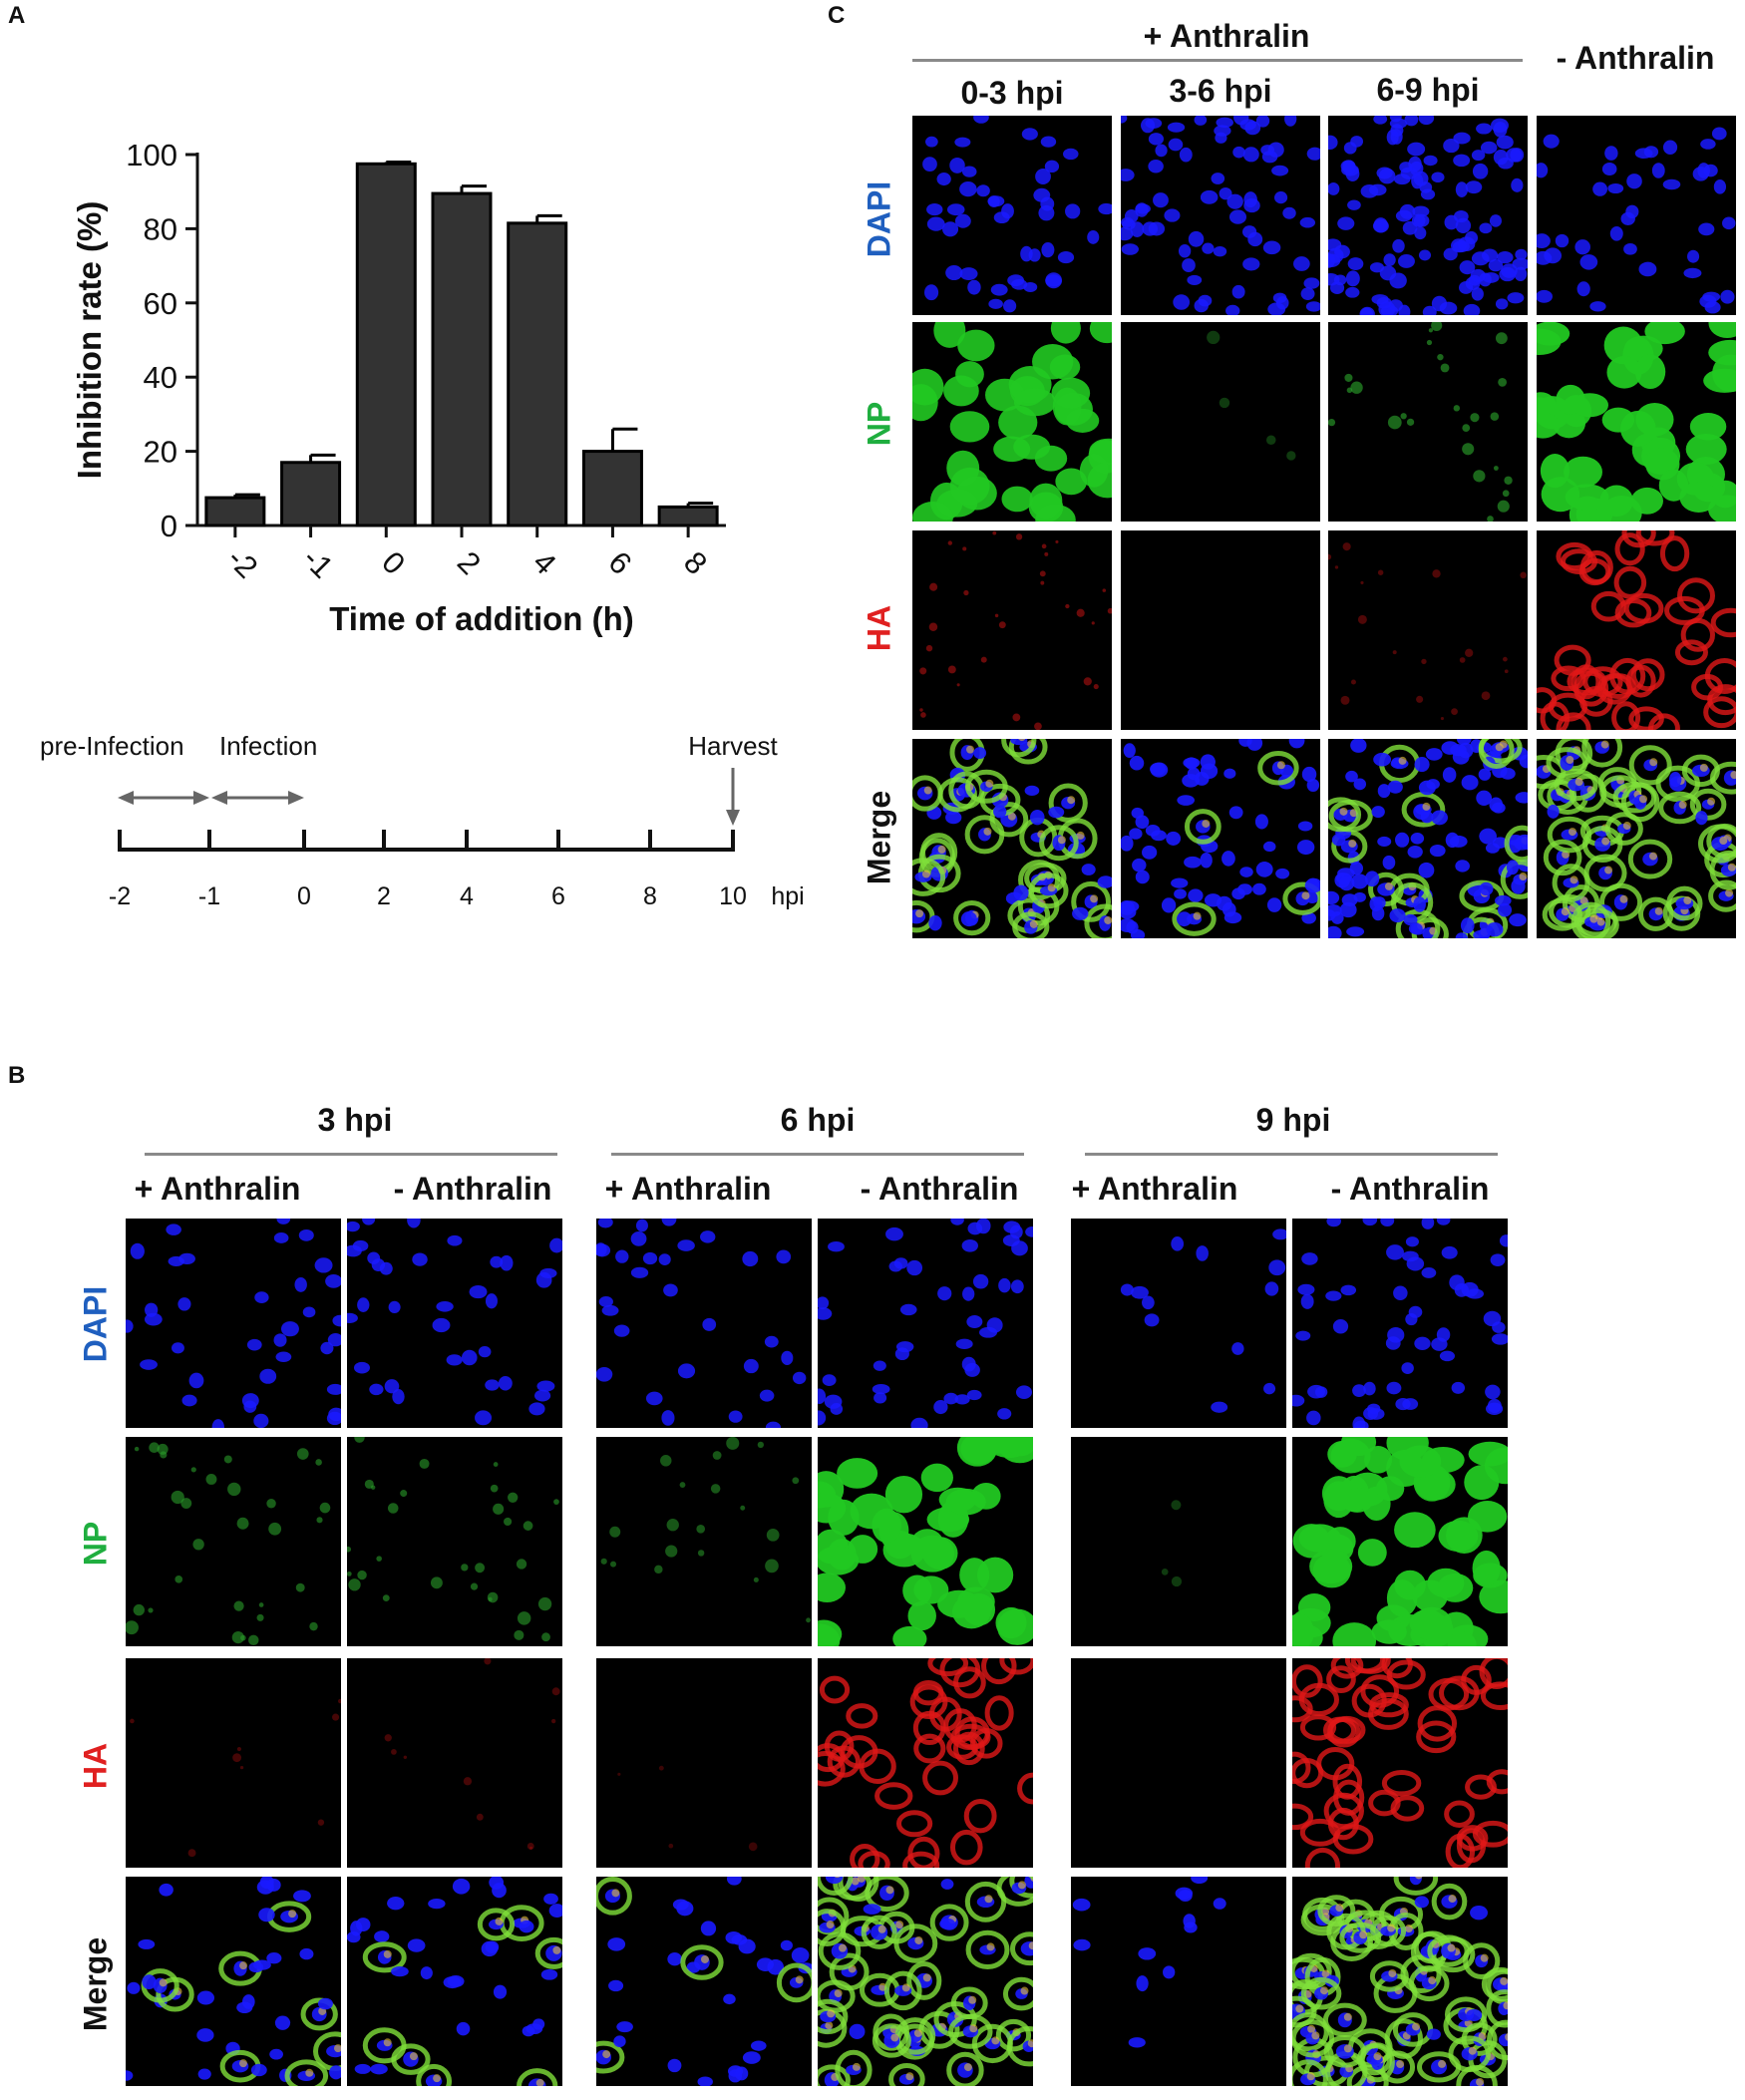 The height and width of the screenshot is (2100, 1745). I want to click on panel-b-image-np-col2, so click(704, 1542).